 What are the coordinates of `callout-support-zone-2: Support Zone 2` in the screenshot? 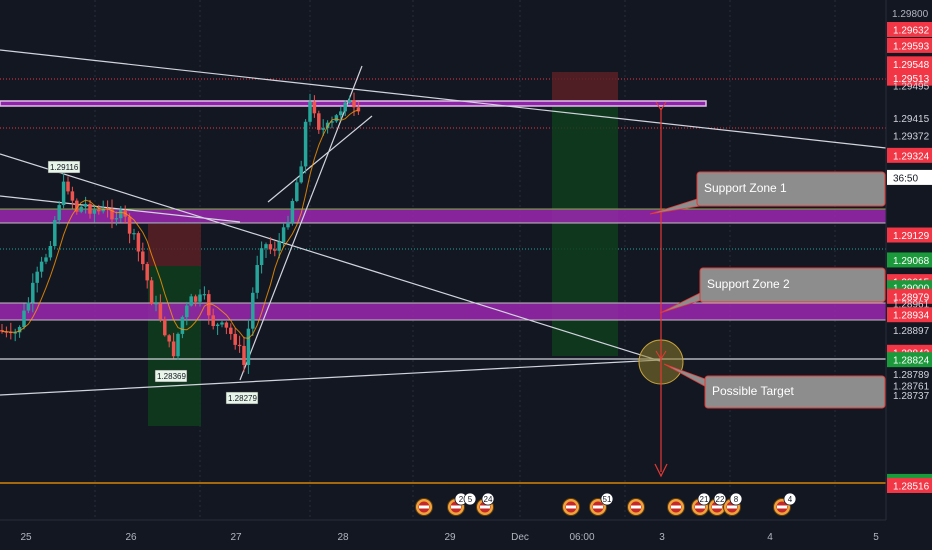 It's located at (772, 290).